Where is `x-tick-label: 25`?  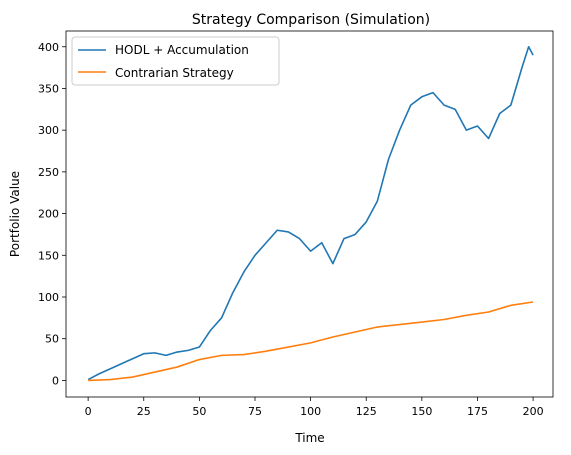 x-tick-label: 25 is located at coordinates (144, 411).